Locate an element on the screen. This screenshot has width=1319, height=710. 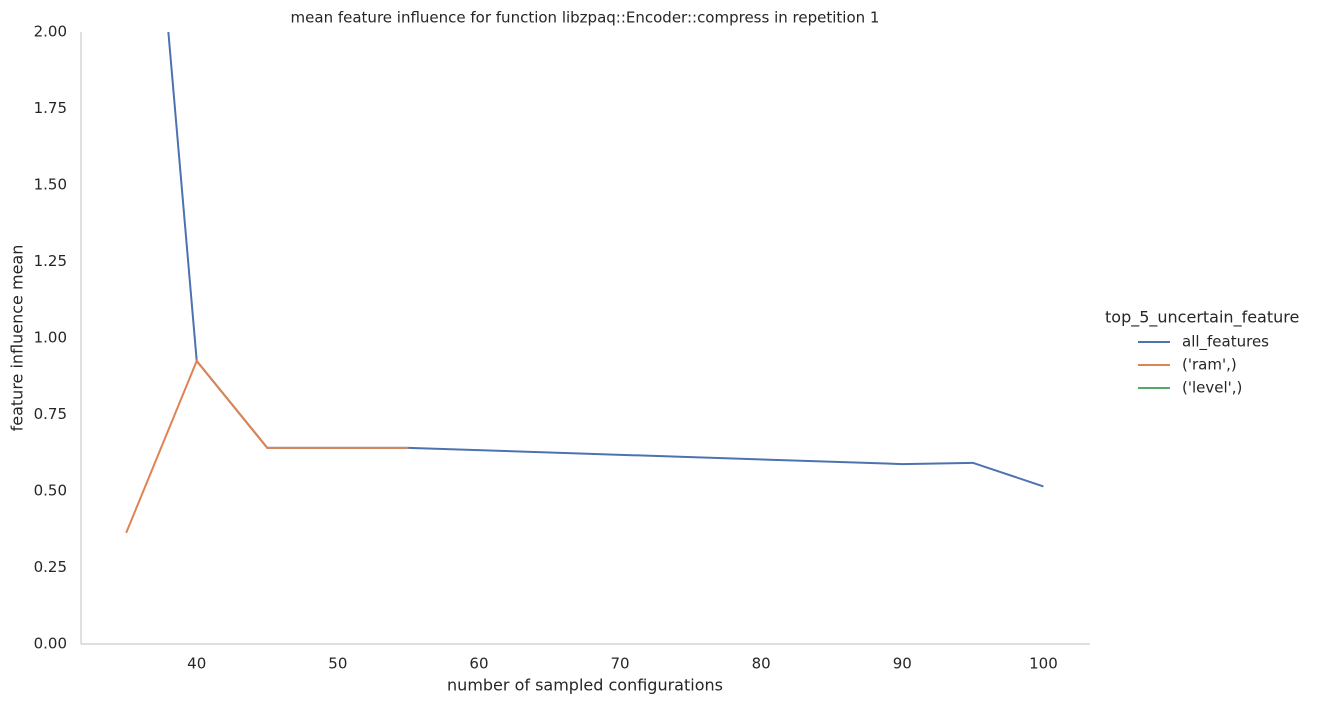
x-tick-label: 50 is located at coordinates (337, 664).